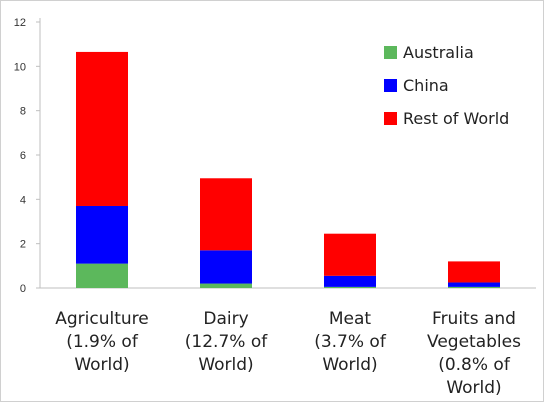 This screenshot has height=402, width=544. What do you see at coordinates (474, 365) in the screenshot?
I see `category-label: (0.8% of` at bounding box center [474, 365].